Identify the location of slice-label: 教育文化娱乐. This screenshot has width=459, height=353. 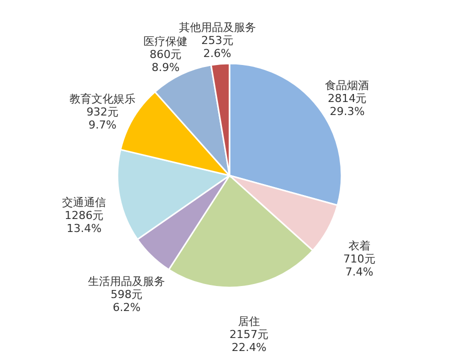
(102, 99).